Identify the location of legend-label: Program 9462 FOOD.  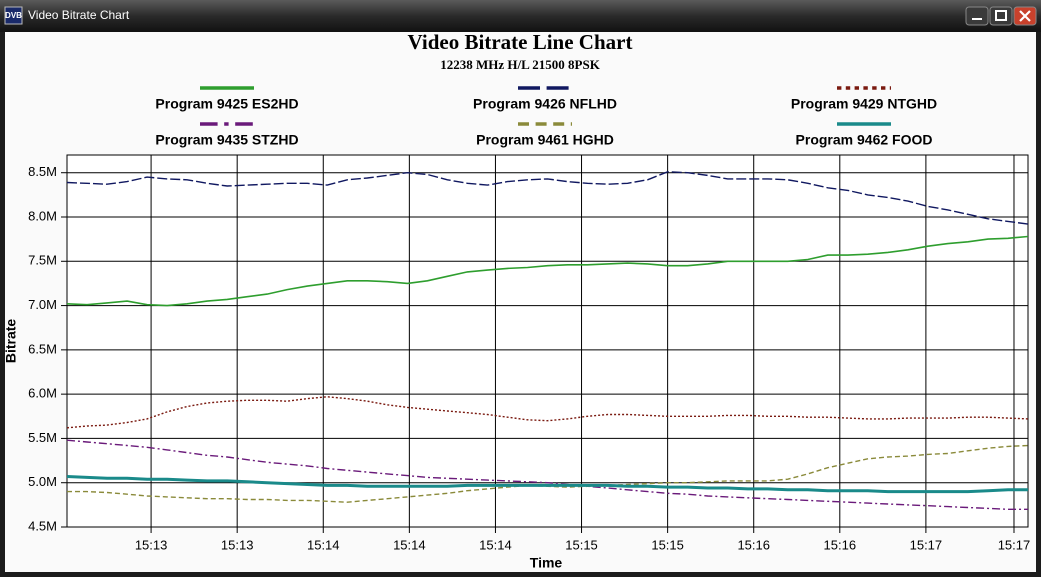
(864, 140).